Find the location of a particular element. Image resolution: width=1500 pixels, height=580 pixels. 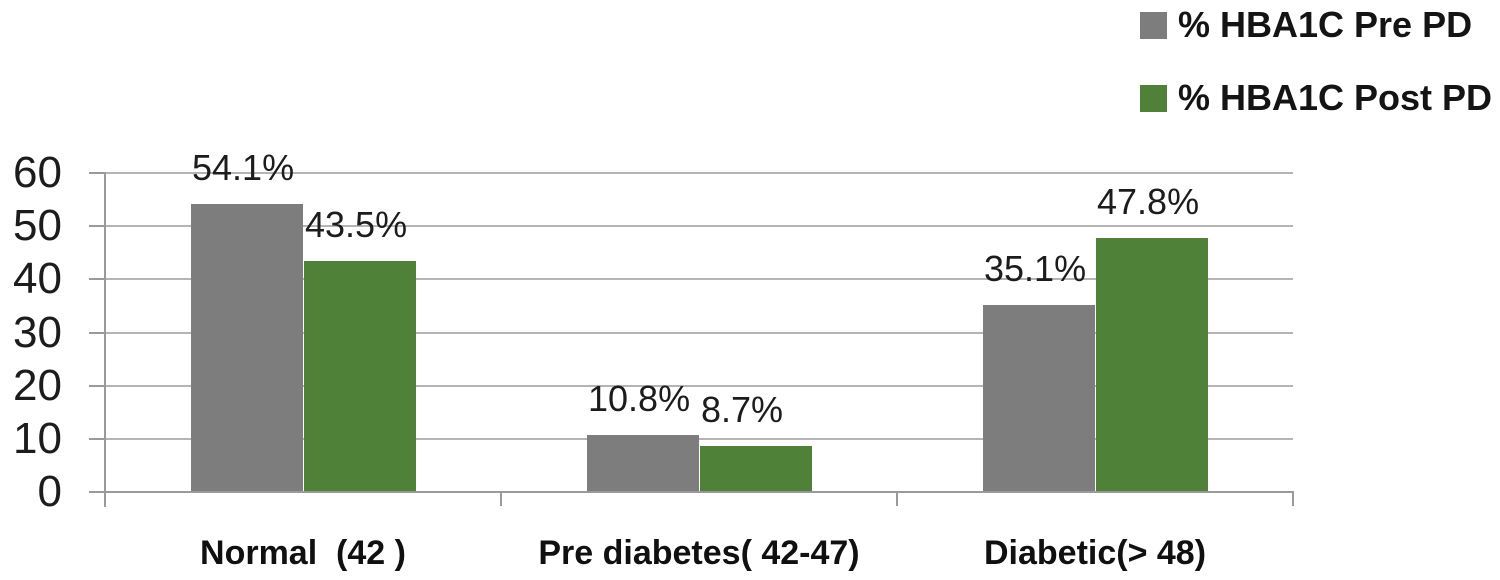

legend-swatch-post-pd is located at coordinates (1153, 98).